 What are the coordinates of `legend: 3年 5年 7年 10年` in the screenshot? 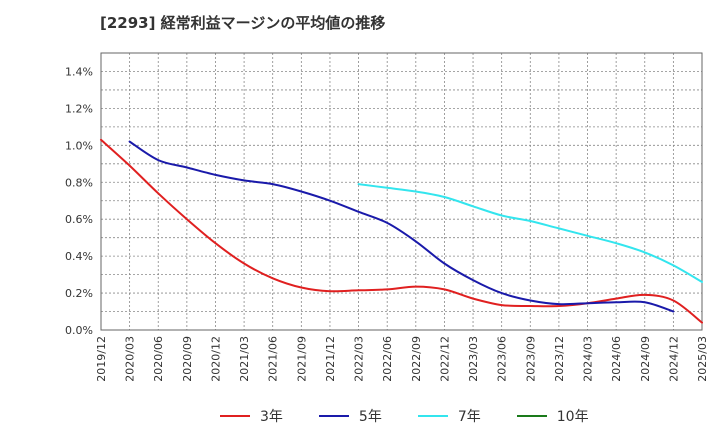 It's located at (404, 416).